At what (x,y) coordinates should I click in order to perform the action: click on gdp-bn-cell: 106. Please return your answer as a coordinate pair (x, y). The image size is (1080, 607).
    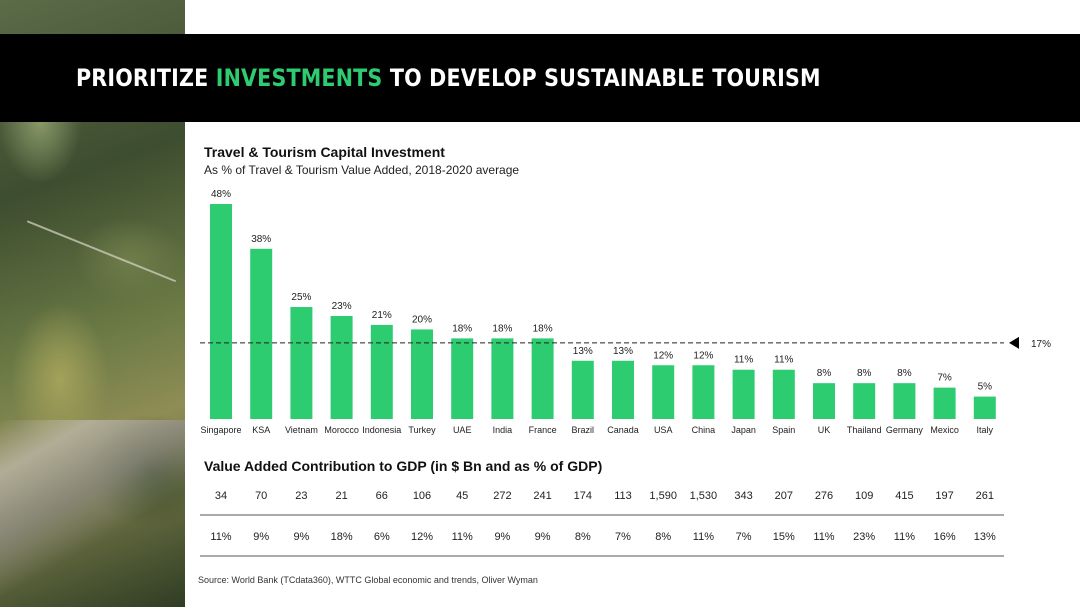
    Looking at the image, I should click on (422, 496).